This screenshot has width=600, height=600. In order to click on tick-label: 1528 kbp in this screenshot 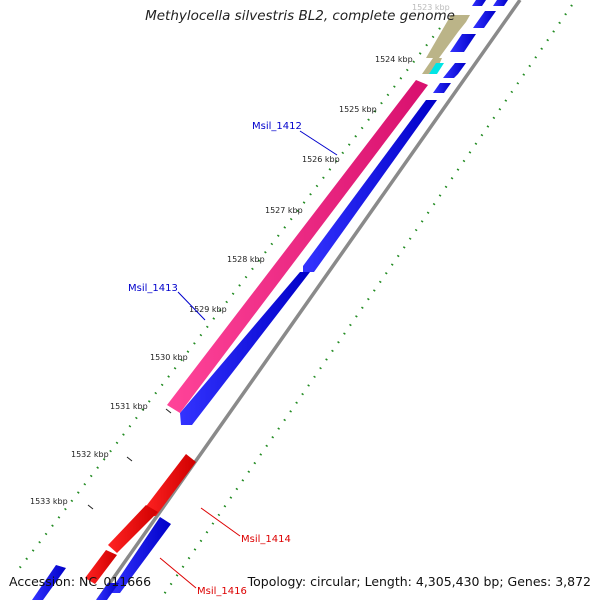, I will do `click(246, 259)`.